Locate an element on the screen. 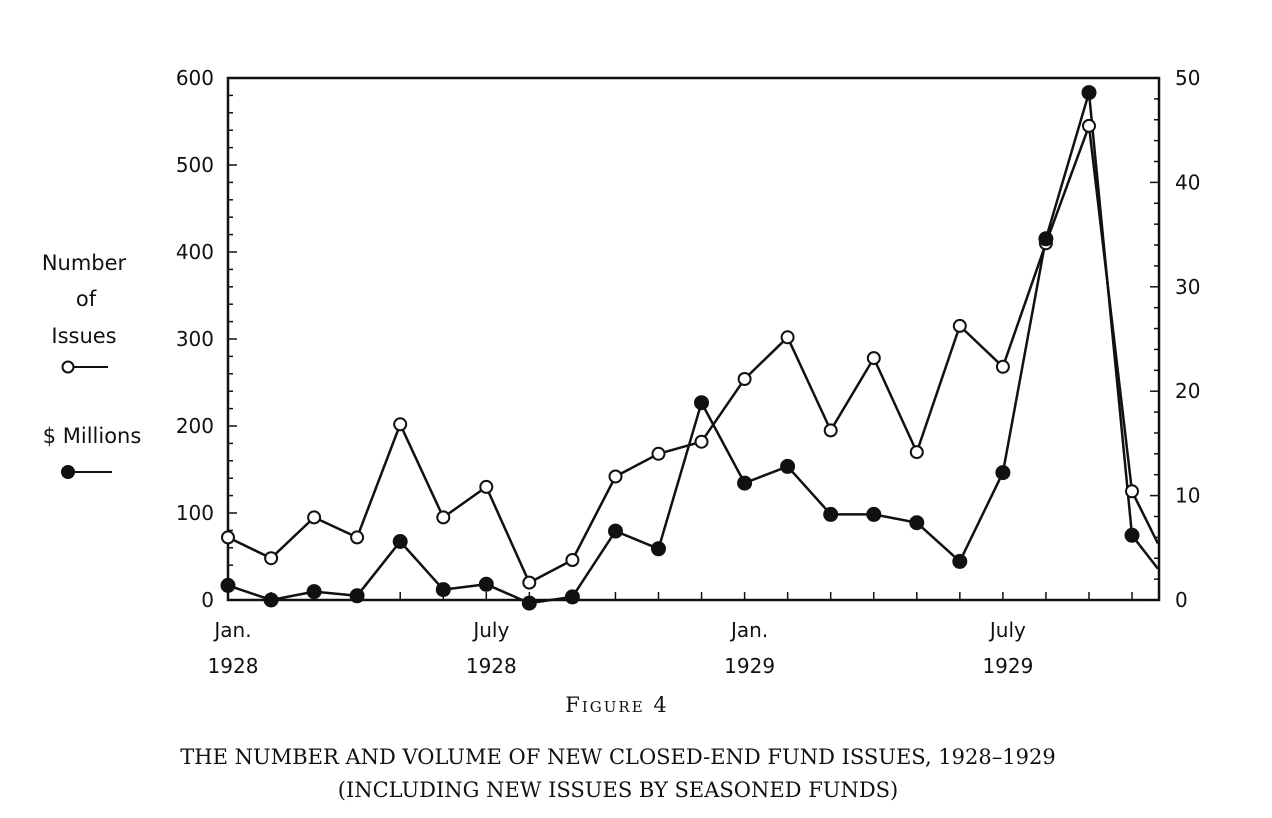  x-axis-labels: Jan. 1928 July 1928 Jan. 1929 July 1929 is located at coordinates (621, 648).